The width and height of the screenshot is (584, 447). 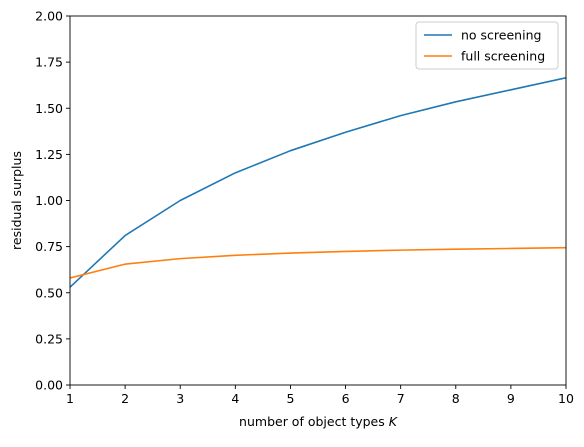 I want to click on legend-label-2: full screening, so click(x=503, y=56).